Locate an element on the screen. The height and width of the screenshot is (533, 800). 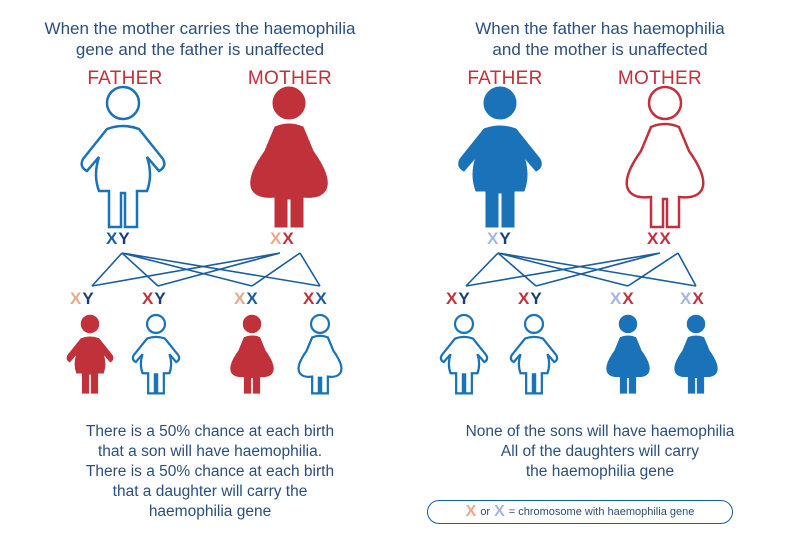
left-mother-label: MOTHER is located at coordinates (290, 78).